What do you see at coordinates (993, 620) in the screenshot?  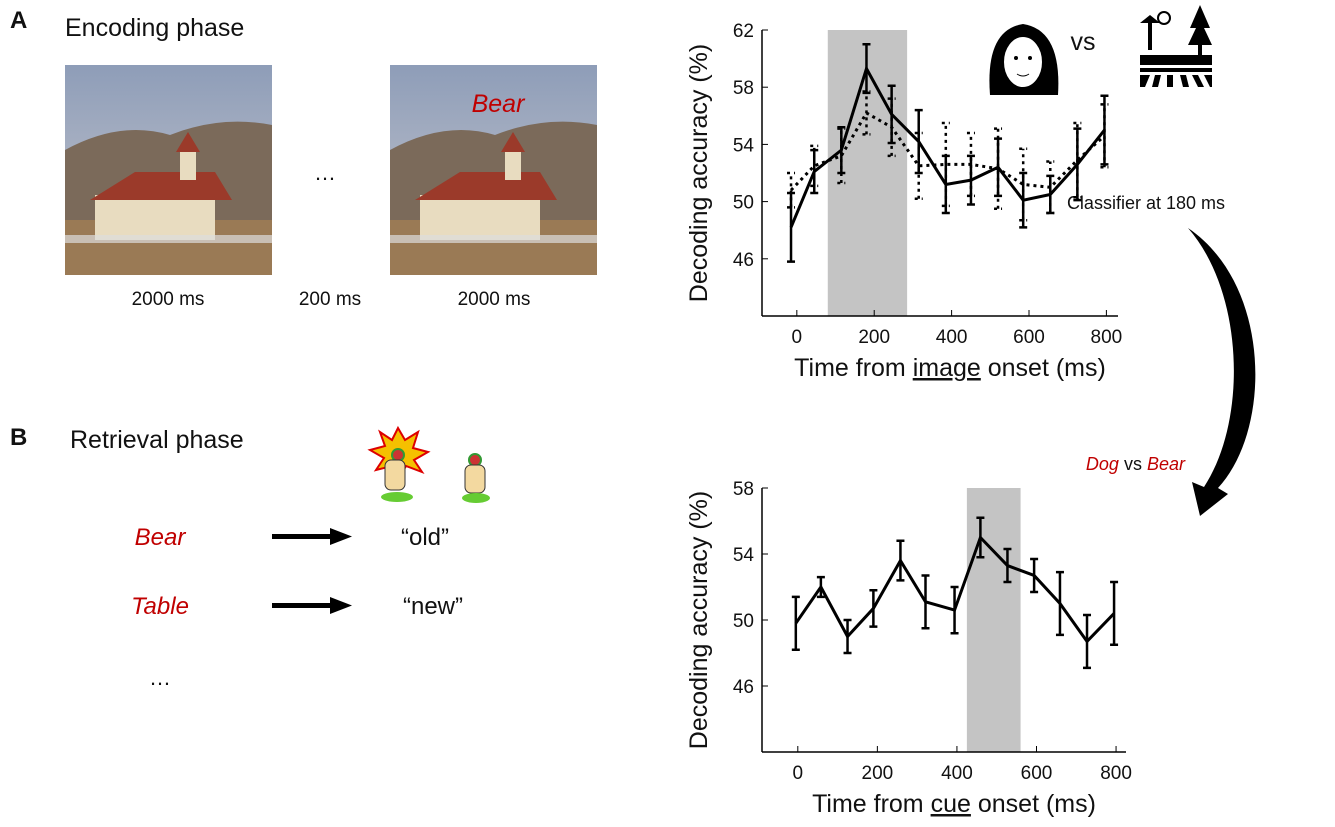 I see `highlight-window` at bounding box center [993, 620].